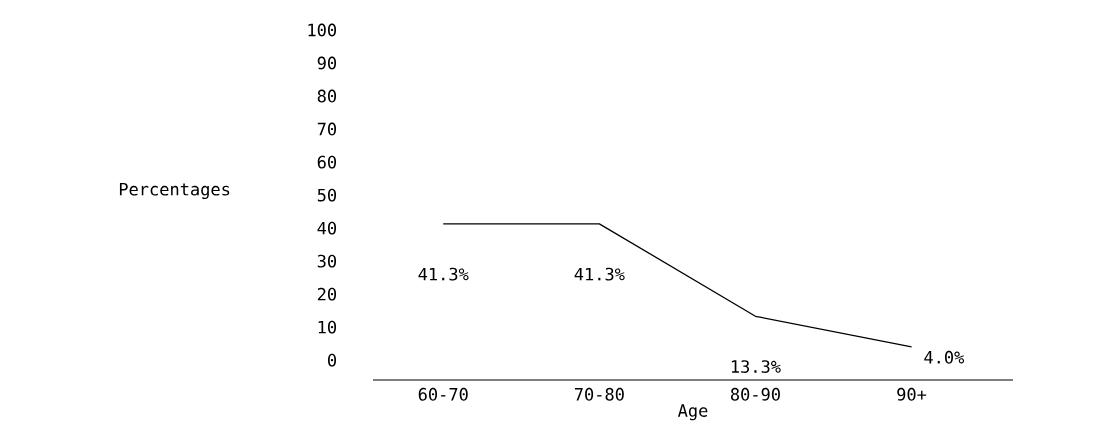  Describe the element at coordinates (756, 366) in the screenshot. I see `data-label: 13.3%` at that location.